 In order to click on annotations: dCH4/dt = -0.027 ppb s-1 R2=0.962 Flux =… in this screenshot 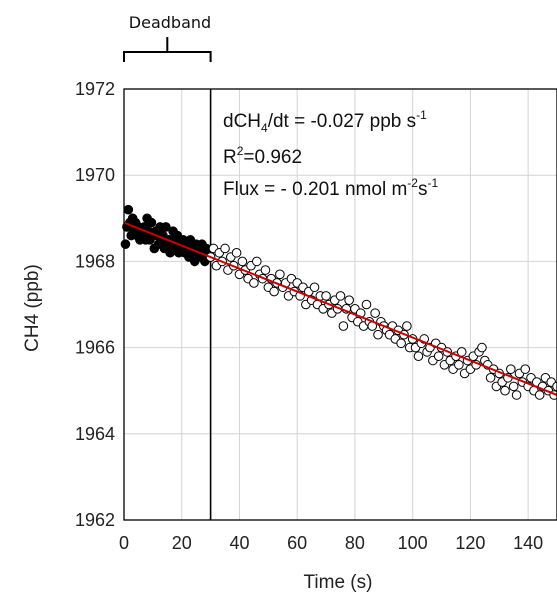, I will do `click(330, 154)`.